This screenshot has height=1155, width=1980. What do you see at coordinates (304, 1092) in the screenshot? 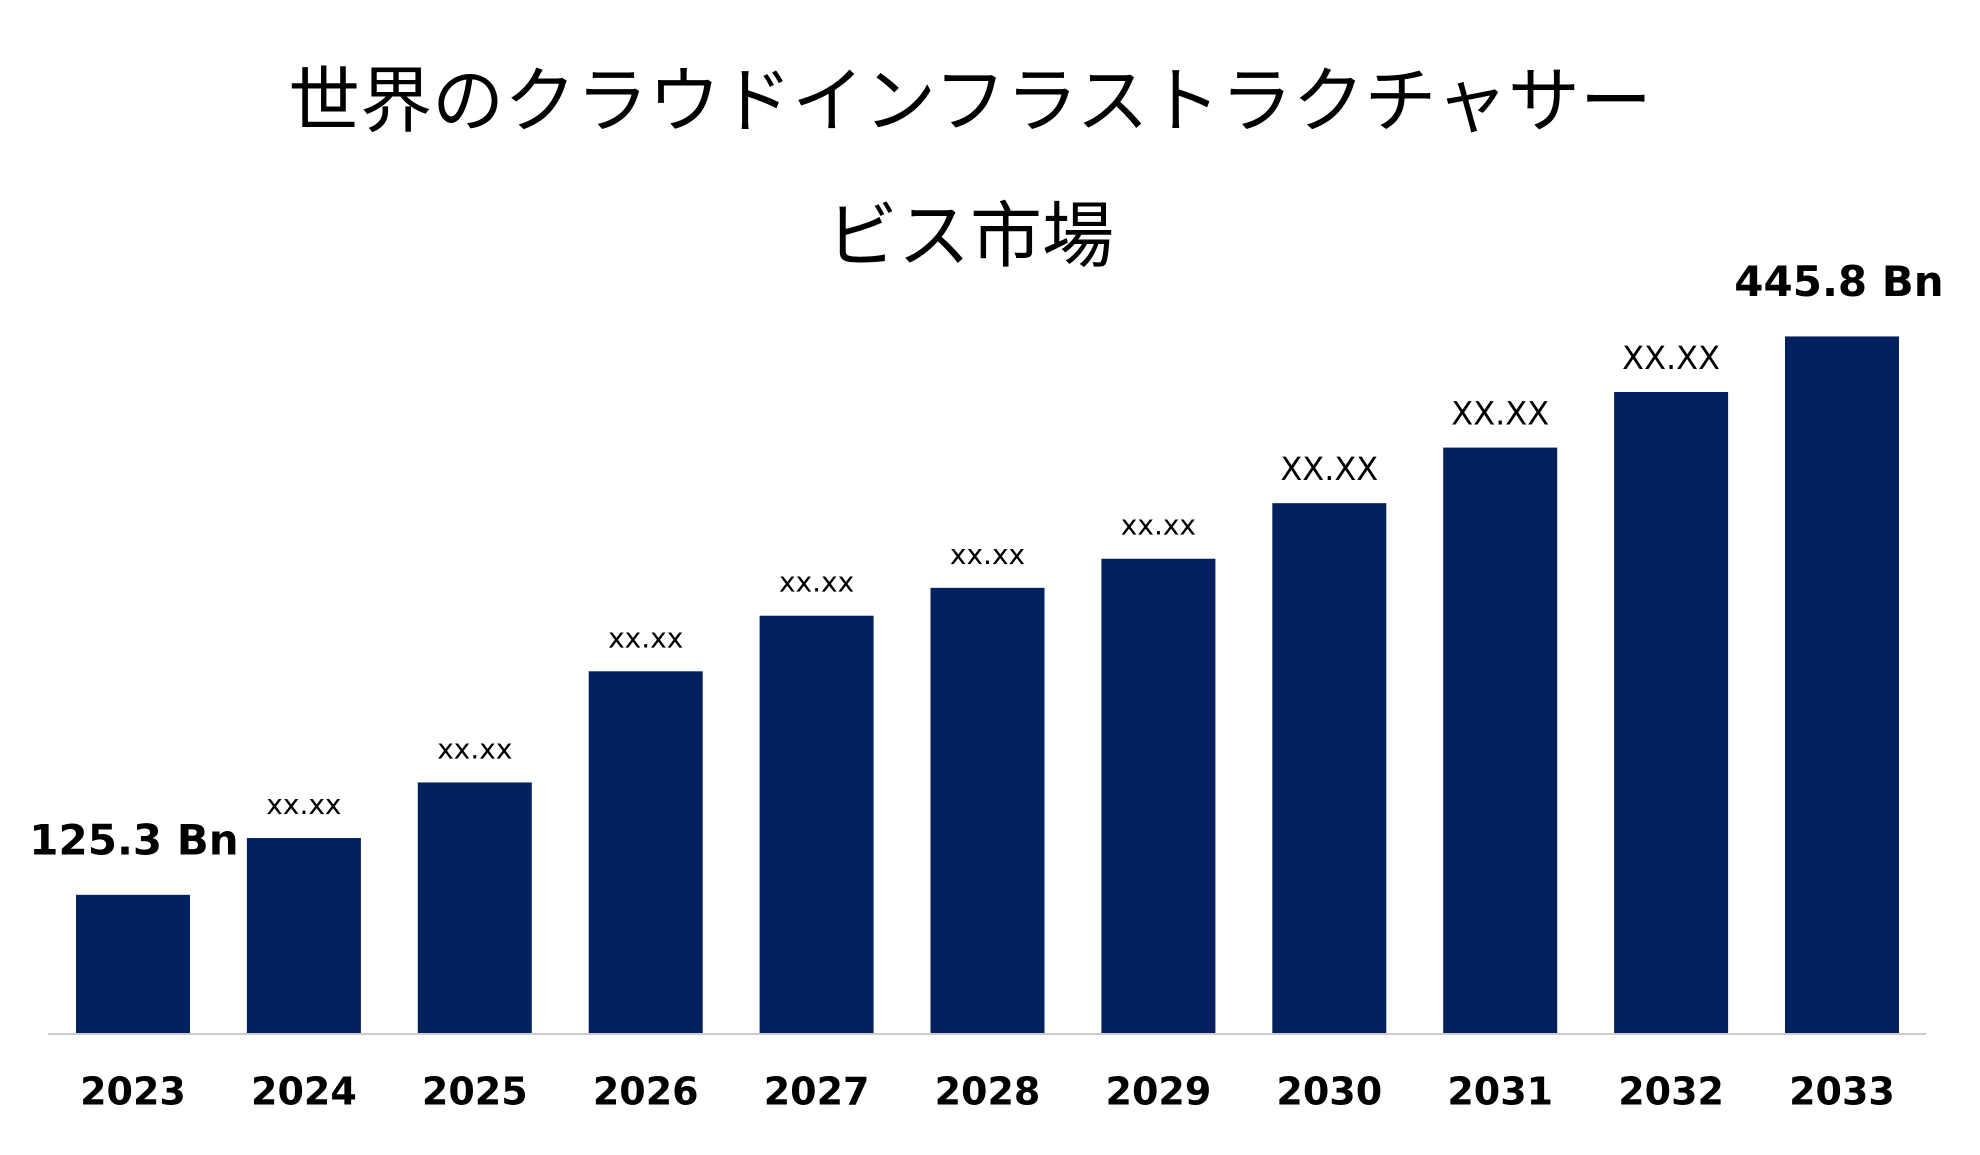
I see `x-tick-label: 2024` at bounding box center [304, 1092].